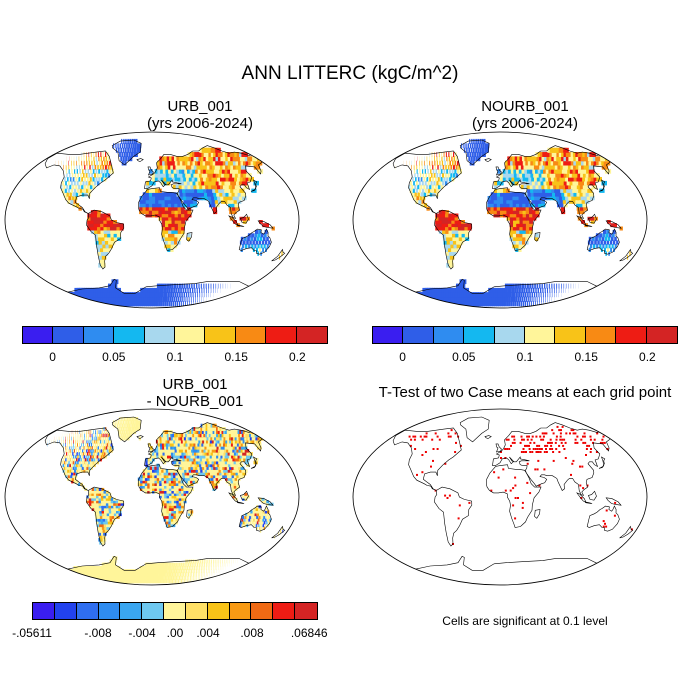  I want to click on significance-note: Cells are significant at 0.1 level, so click(525, 621).